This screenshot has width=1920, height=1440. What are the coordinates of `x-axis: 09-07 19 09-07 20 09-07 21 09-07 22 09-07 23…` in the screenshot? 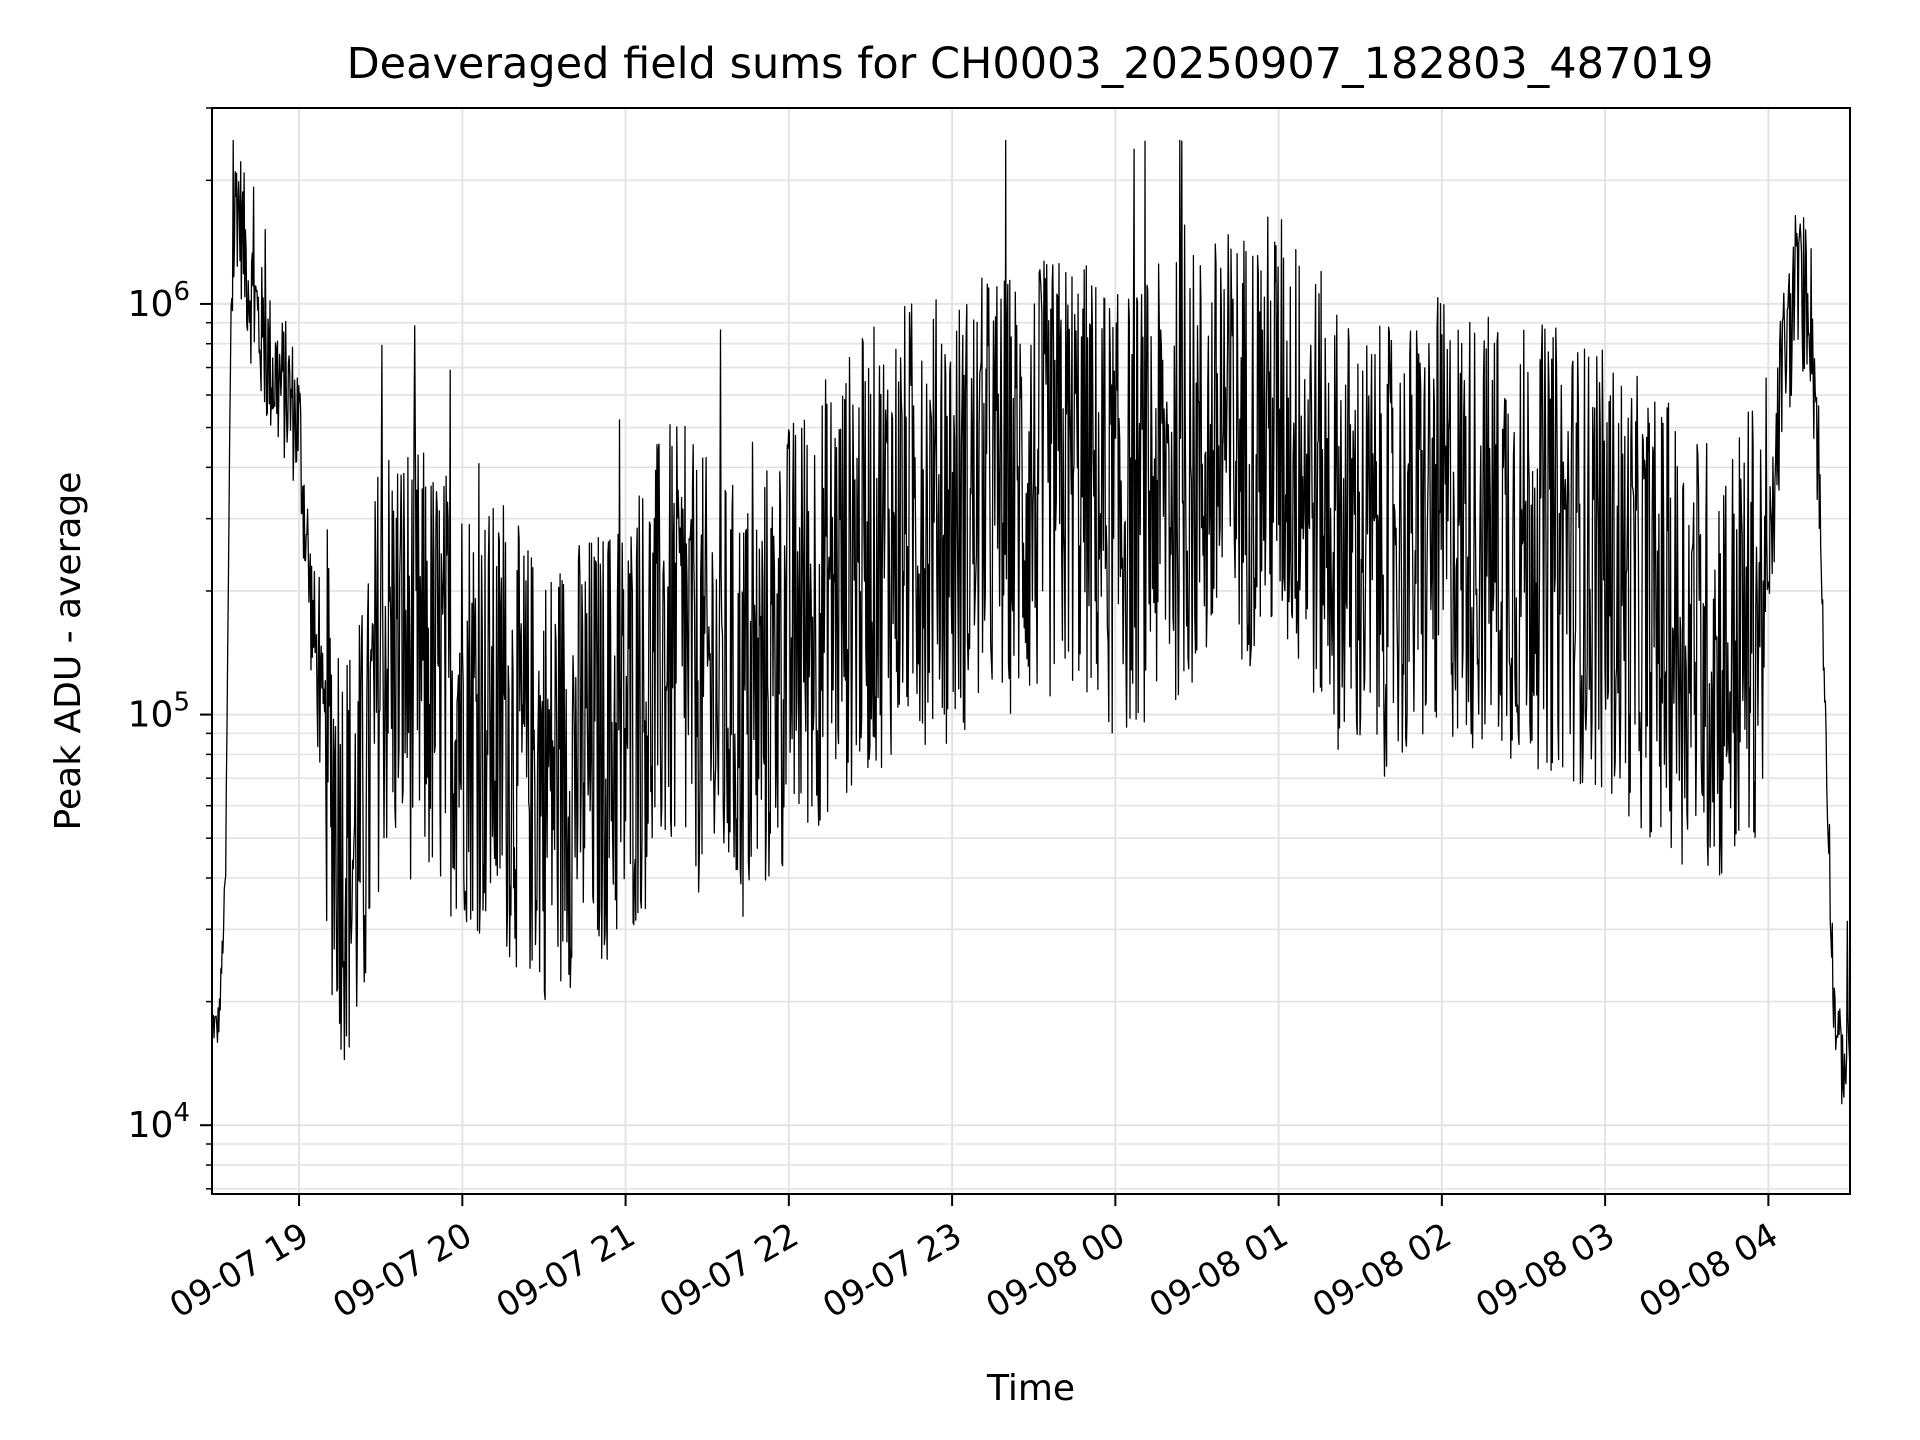 It's located at (974, 1260).